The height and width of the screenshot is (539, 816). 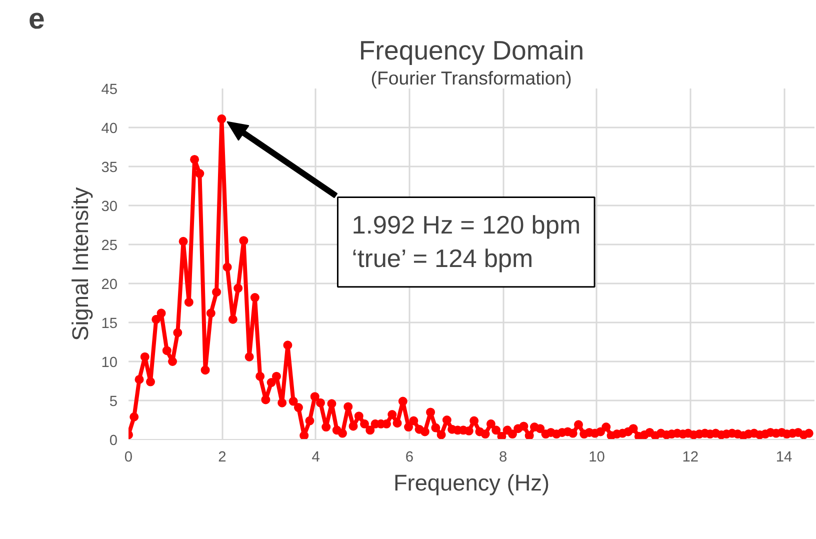 I want to click on y-tick-label: 35, so click(x=109, y=168).